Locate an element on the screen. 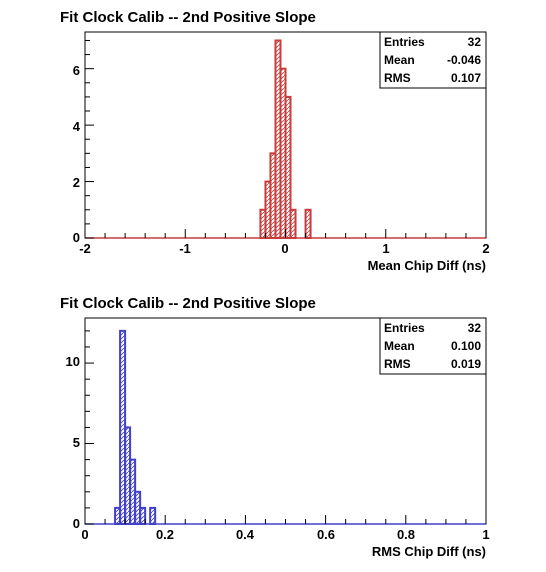 This screenshot has height=572, width=546. chart-1-x-tick-labels: -2 -1 0 1 2 is located at coordinates (284, 248).